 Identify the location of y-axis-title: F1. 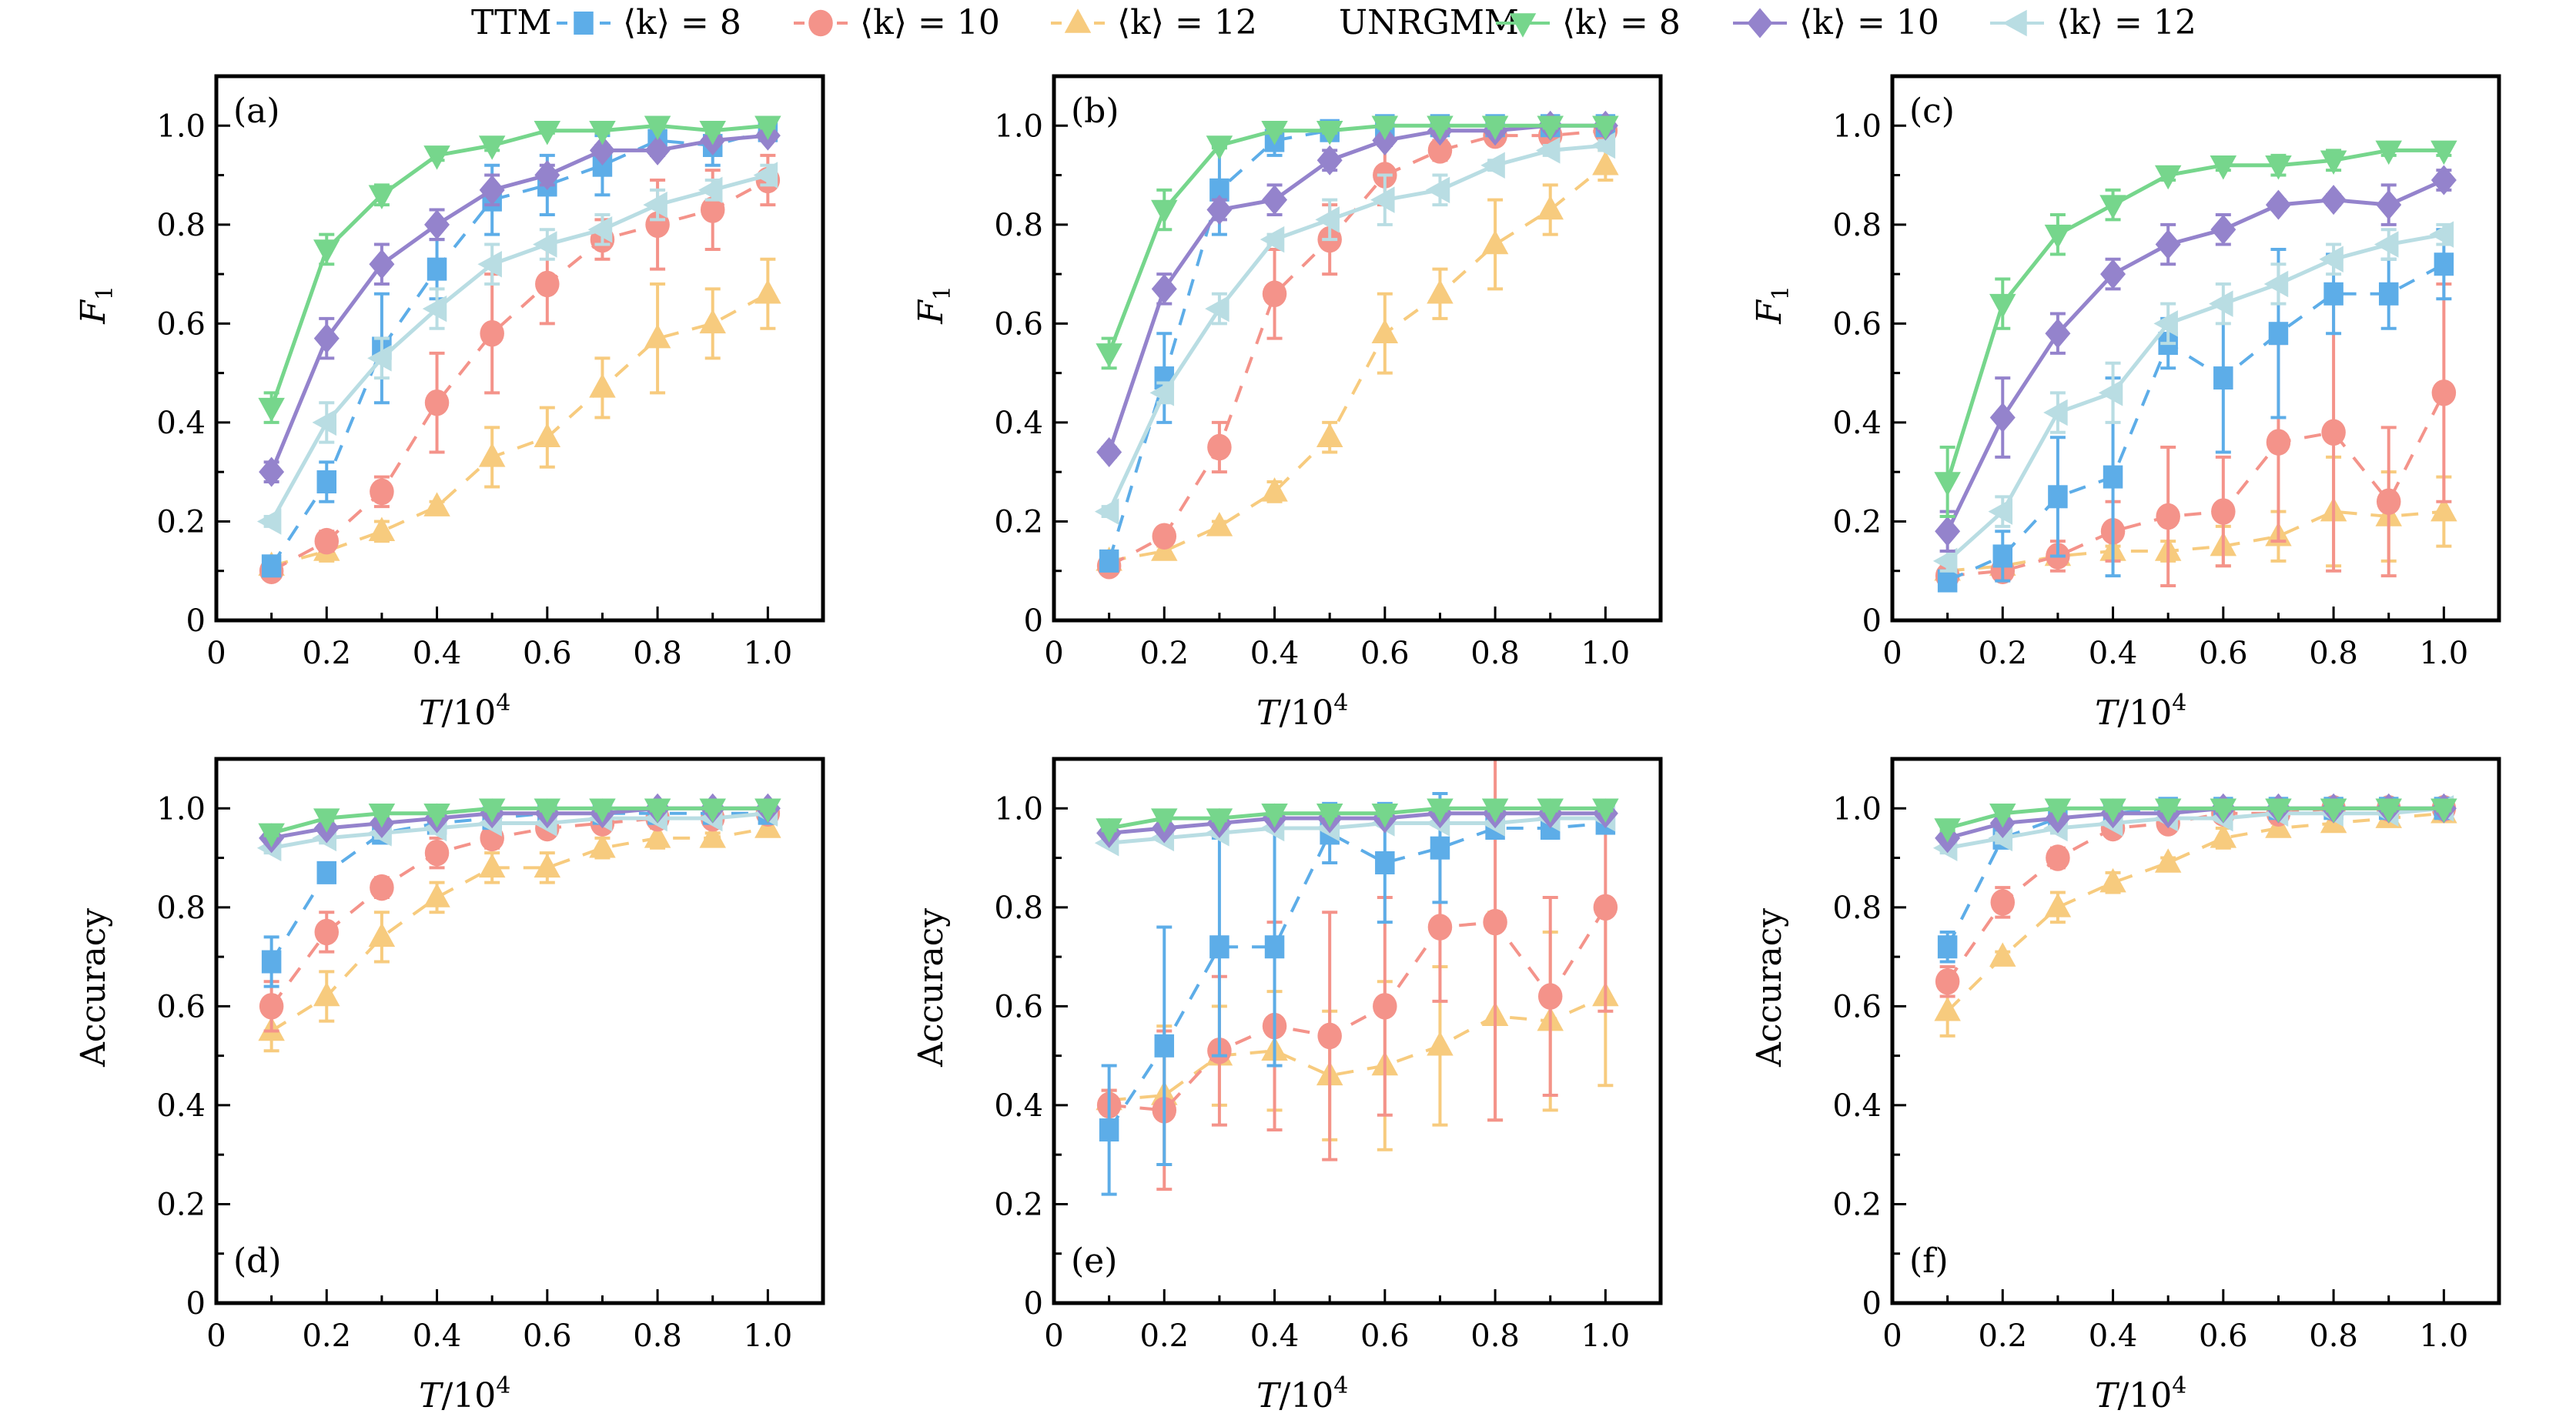
(97, 305).